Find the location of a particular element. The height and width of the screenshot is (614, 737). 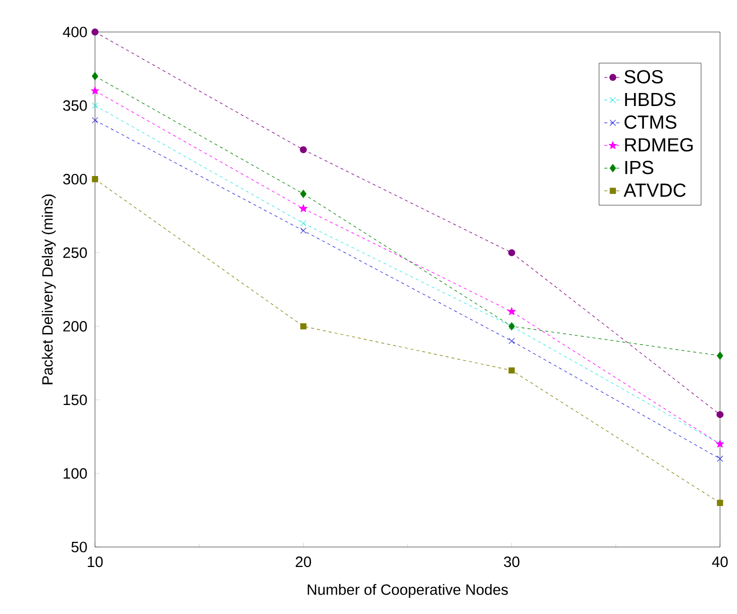

legend-label: IPS is located at coordinates (639, 167).